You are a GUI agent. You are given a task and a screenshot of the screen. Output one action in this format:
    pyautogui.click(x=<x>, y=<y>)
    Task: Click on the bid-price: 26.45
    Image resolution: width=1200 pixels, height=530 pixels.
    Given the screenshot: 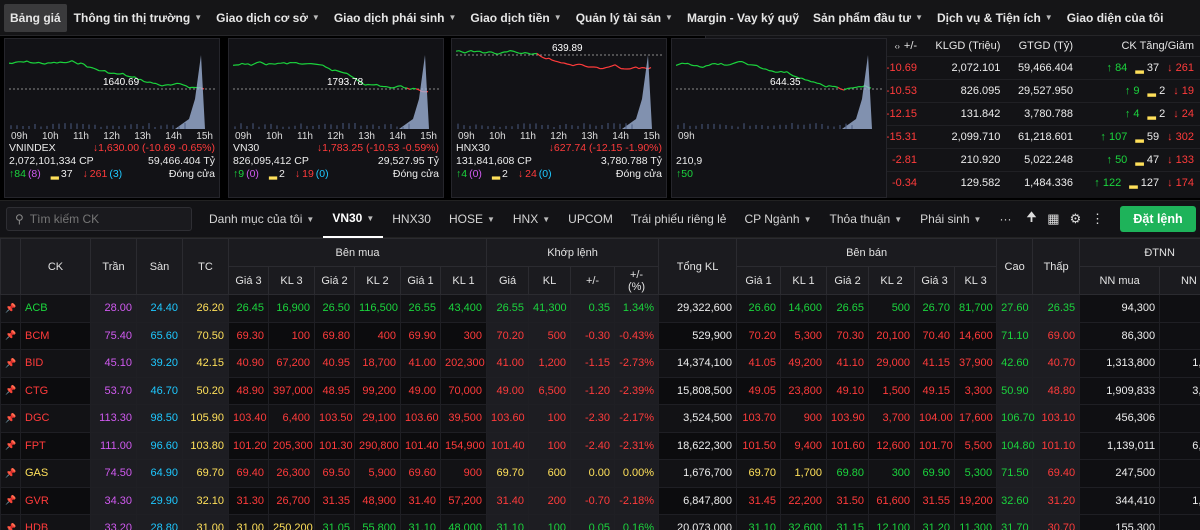 What is the action you would take?
    pyautogui.click(x=248, y=308)
    